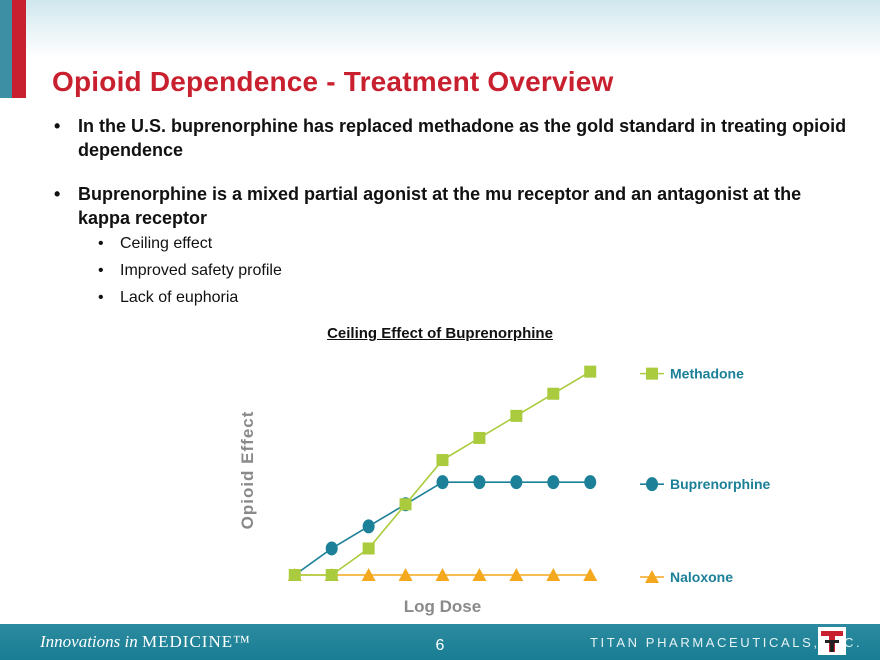 The image size is (880, 660). What do you see at coordinates (442, 606) in the screenshot?
I see `x-axis-label: Log Dose` at bounding box center [442, 606].